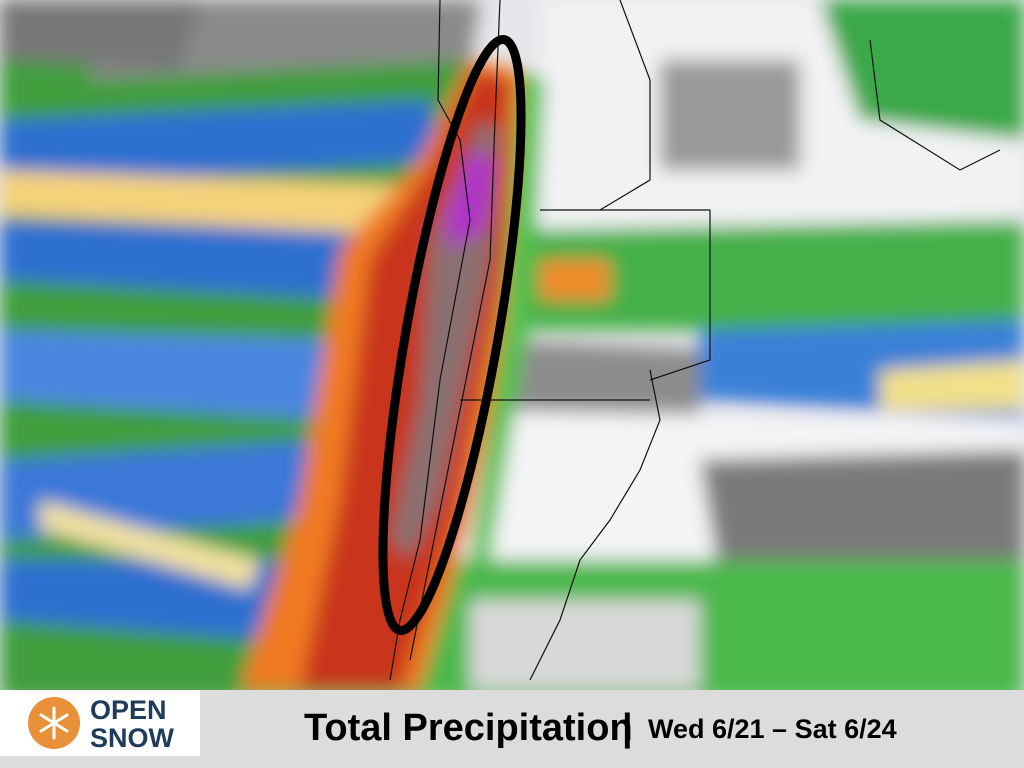 The height and width of the screenshot is (768, 1024). Describe the element at coordinates (772, 729) in the screenshot. I see `caption-dates: Wed 6/21 – Sat 6/24` at that location.